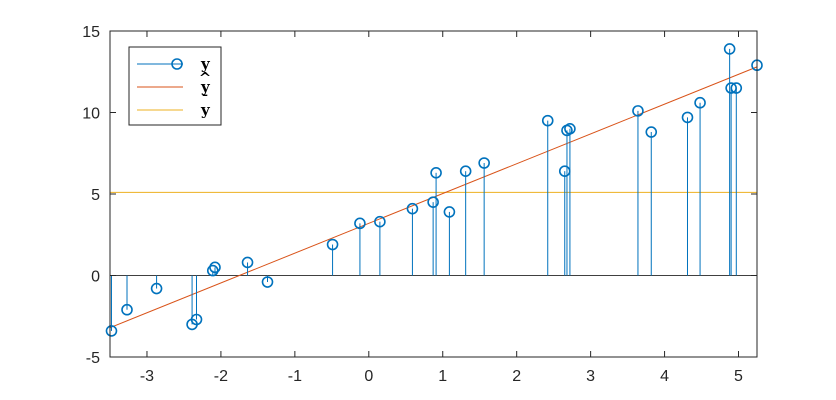 The width and height of the screenshot is (836, 400). I want to click on x-tick-label: 3, so click(590, 376).